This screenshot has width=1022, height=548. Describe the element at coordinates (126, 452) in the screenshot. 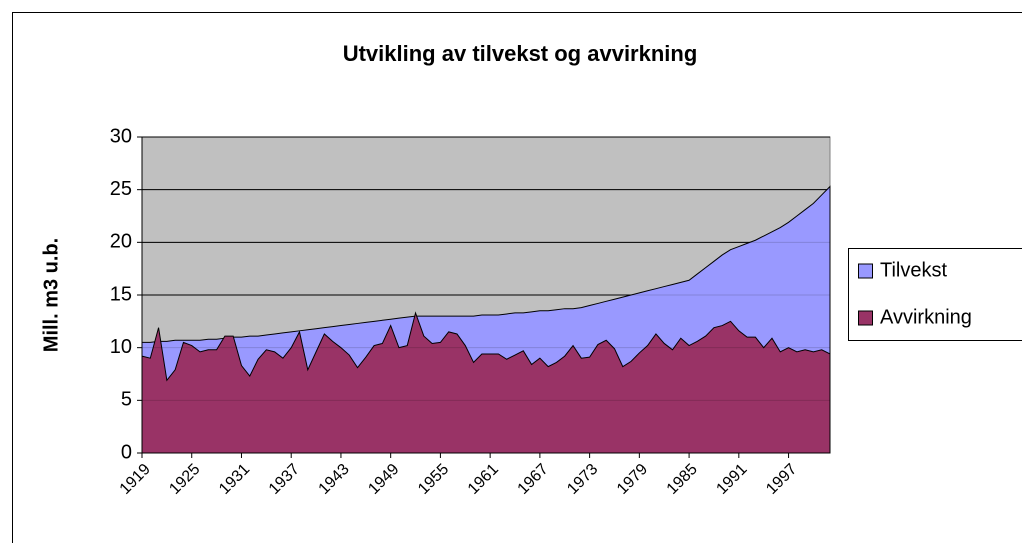

I see `y-tick-label: 0` at that location.